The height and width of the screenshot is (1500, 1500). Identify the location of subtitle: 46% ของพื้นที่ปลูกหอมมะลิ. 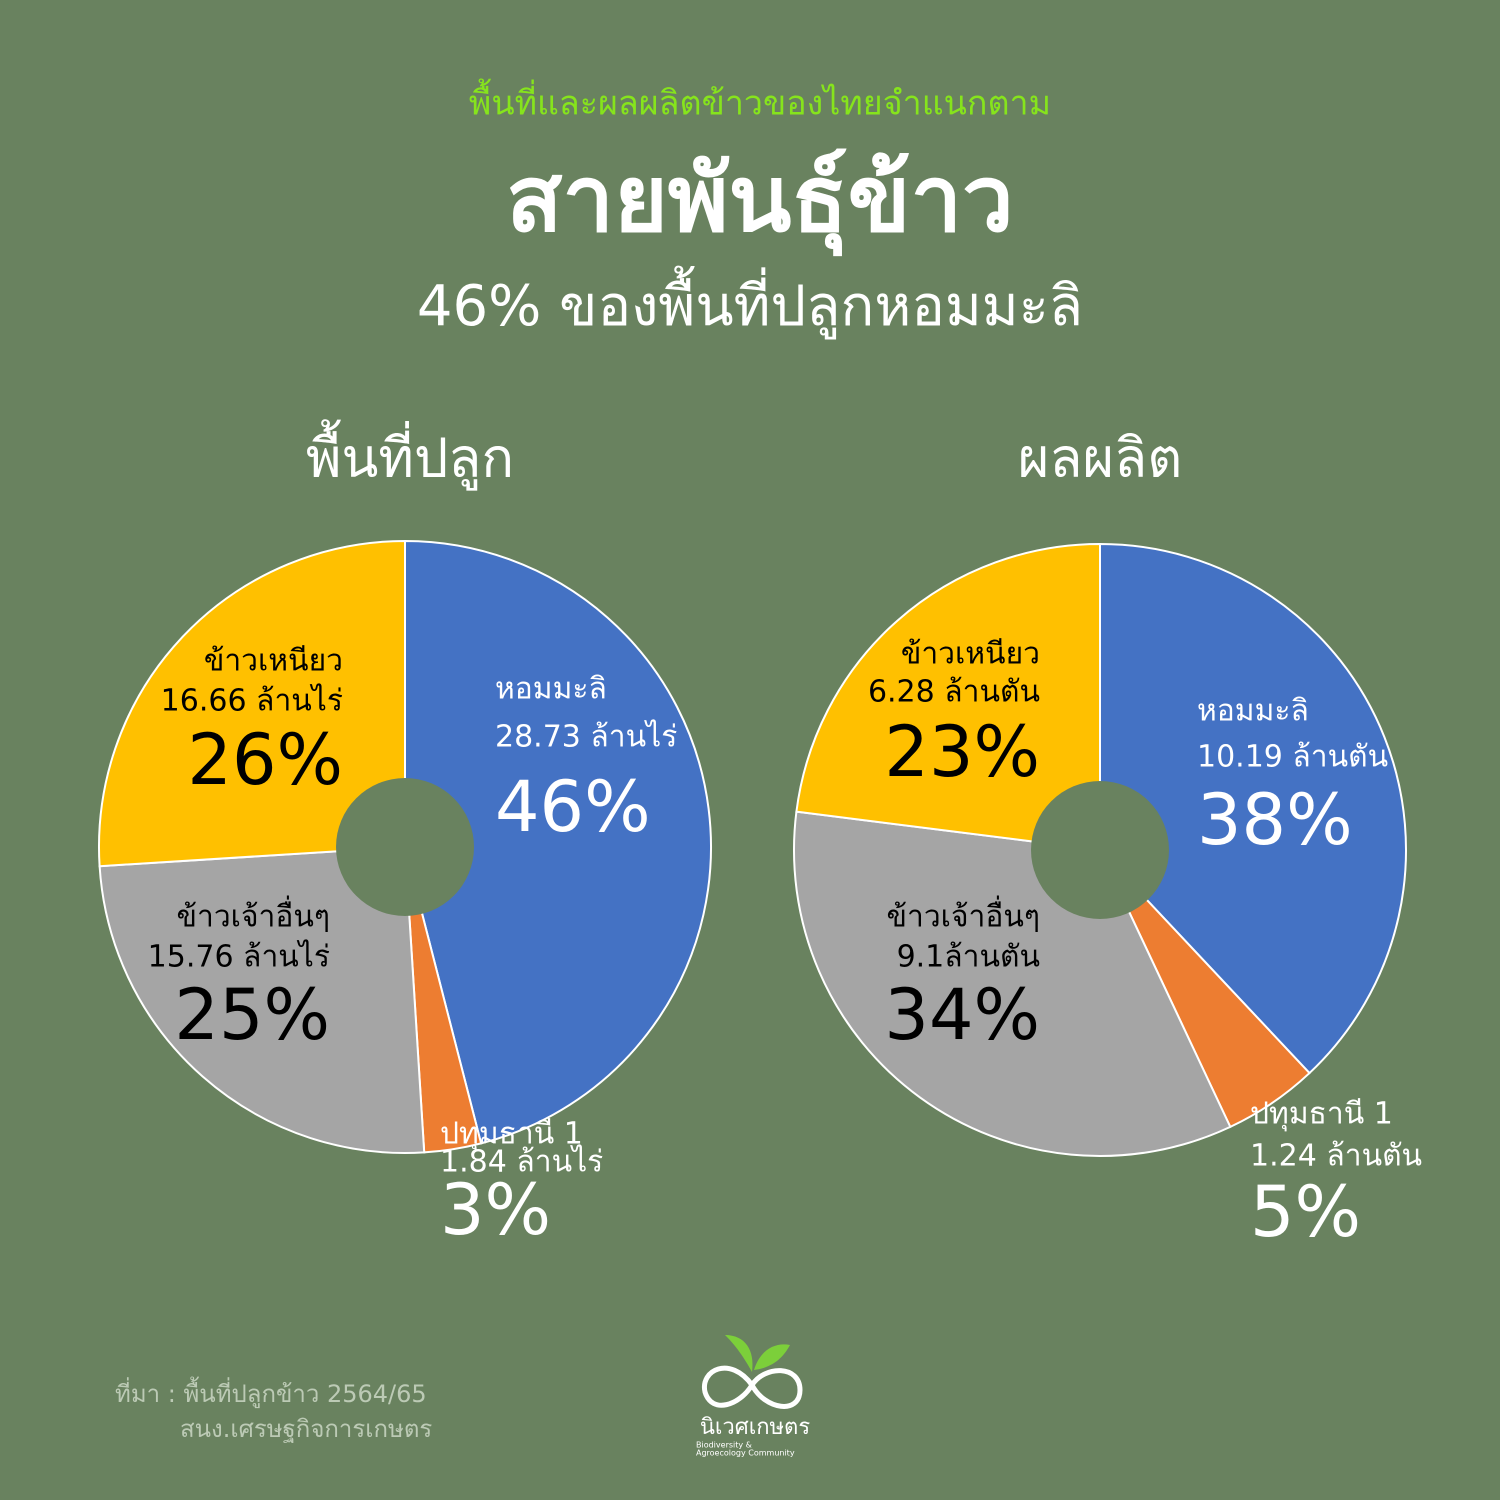
(750, 303).